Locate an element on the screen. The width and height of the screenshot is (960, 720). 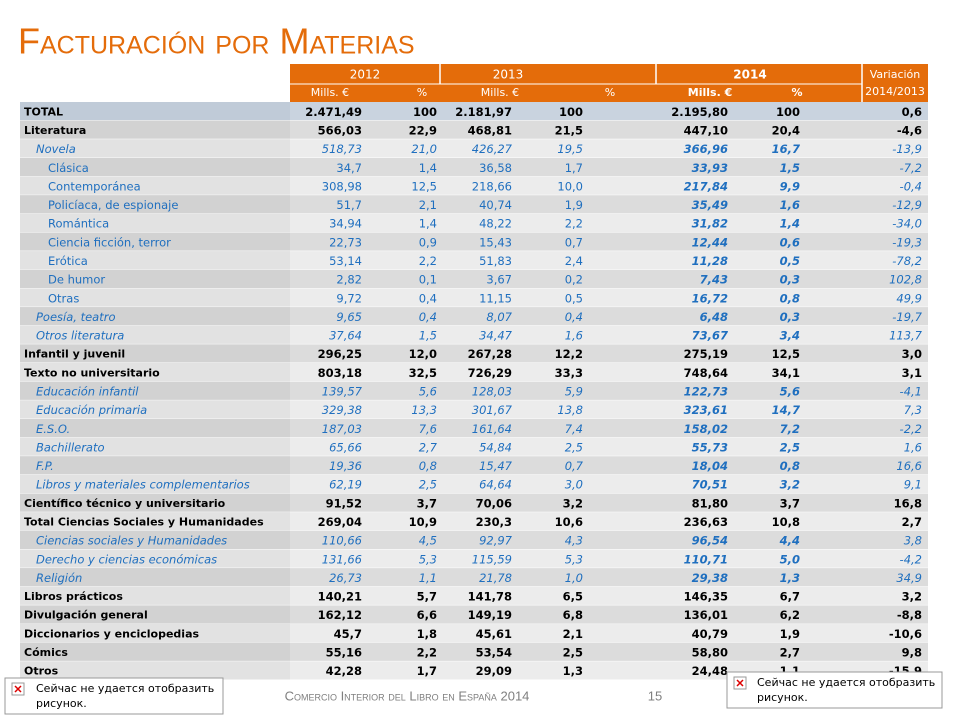
sub-header: % is located at coordinates (422, 92).